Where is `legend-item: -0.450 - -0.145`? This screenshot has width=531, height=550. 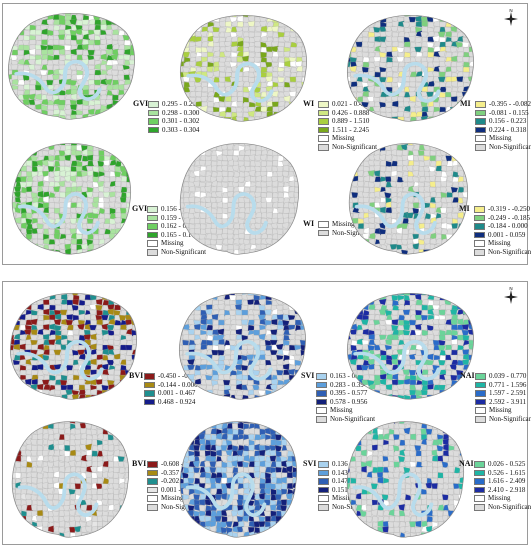
legend-item: -0.450 - -0.145 is located at coordinates (172, 376).